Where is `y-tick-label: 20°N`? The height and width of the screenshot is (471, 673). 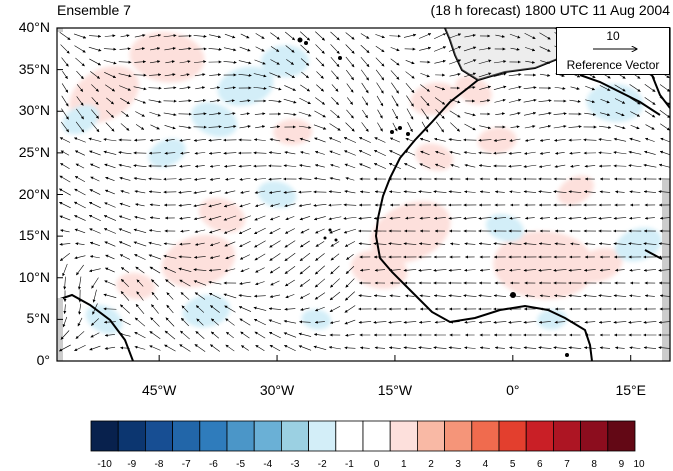
y-tick-label: 20°N is located at coordinates (34, 193).